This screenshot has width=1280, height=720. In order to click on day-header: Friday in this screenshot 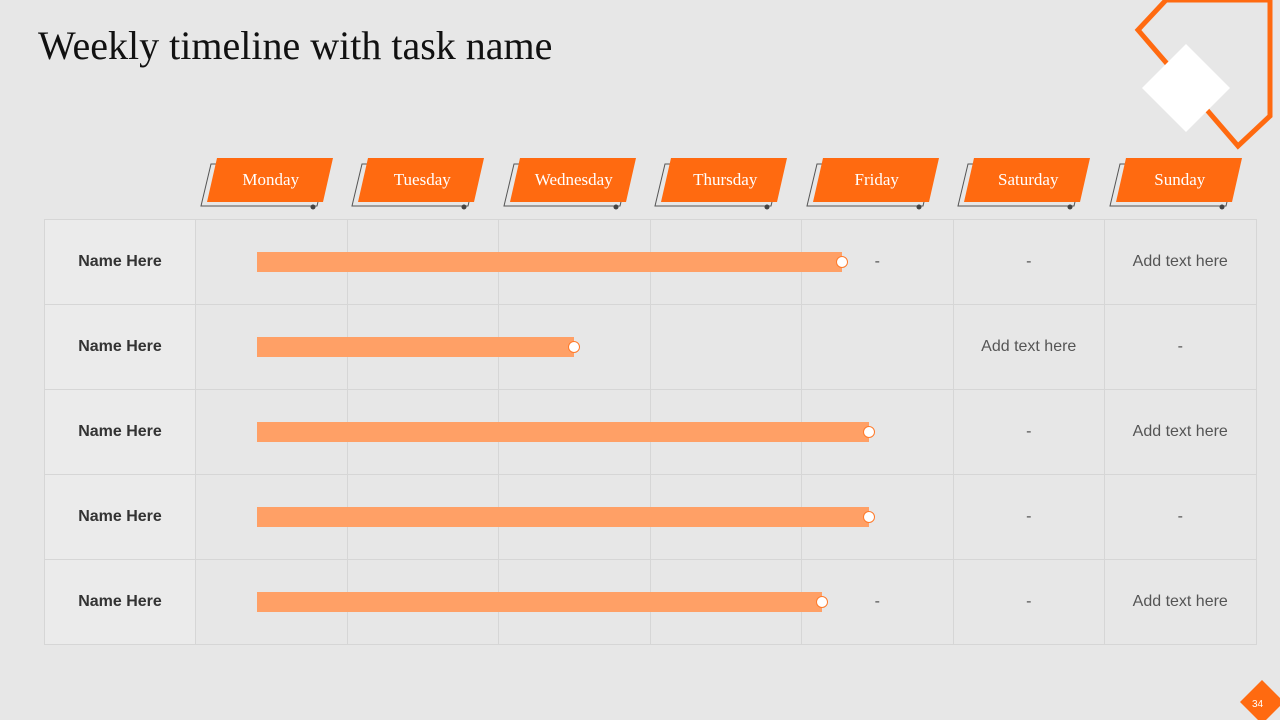, I will do `click(882, 184)`.